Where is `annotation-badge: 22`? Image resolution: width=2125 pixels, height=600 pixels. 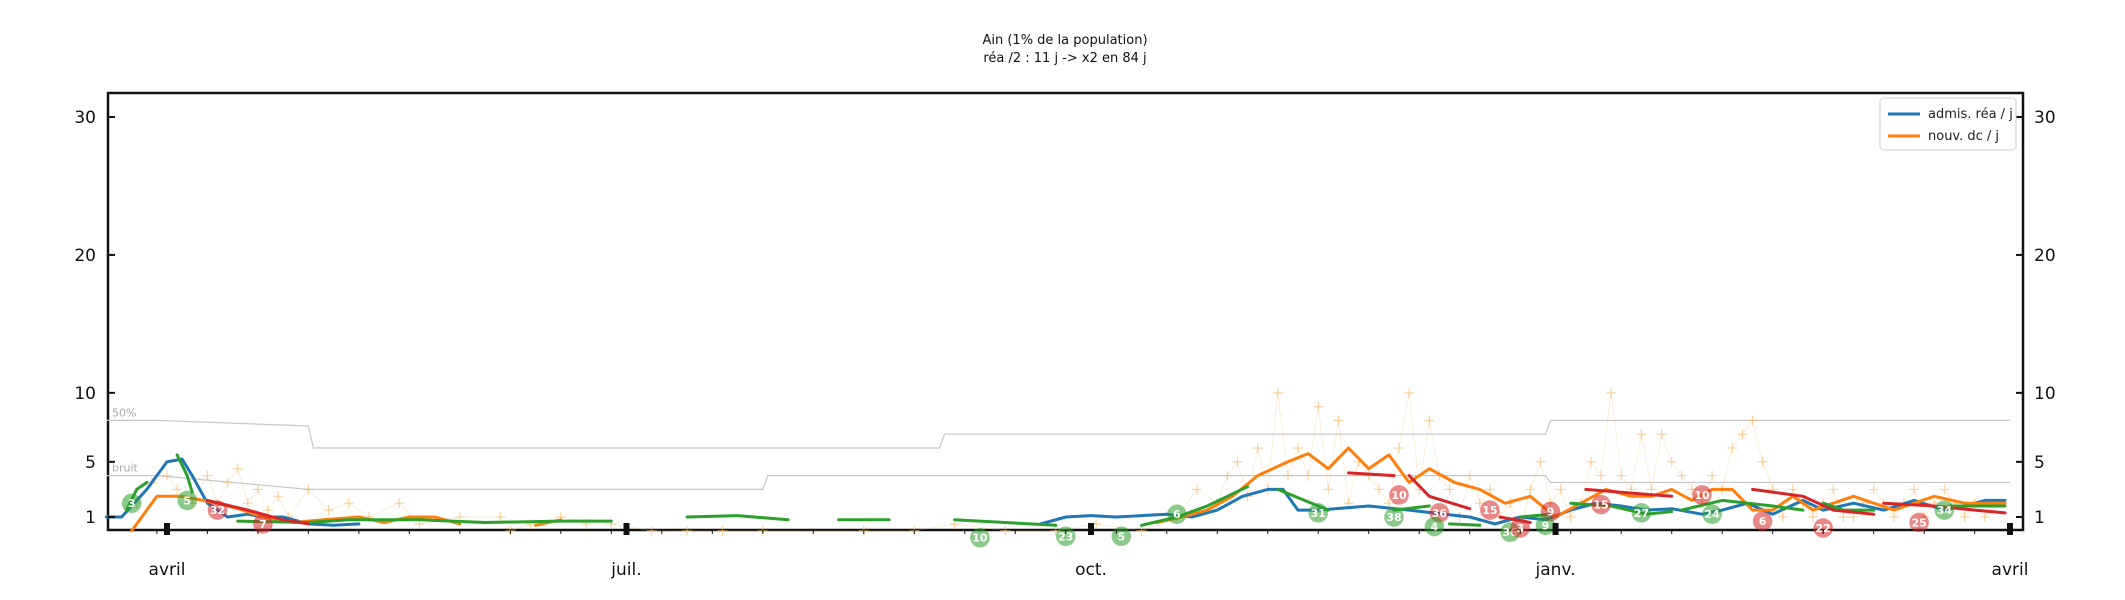 annotation-badge: 22 is located at coordinates (1823, 528).